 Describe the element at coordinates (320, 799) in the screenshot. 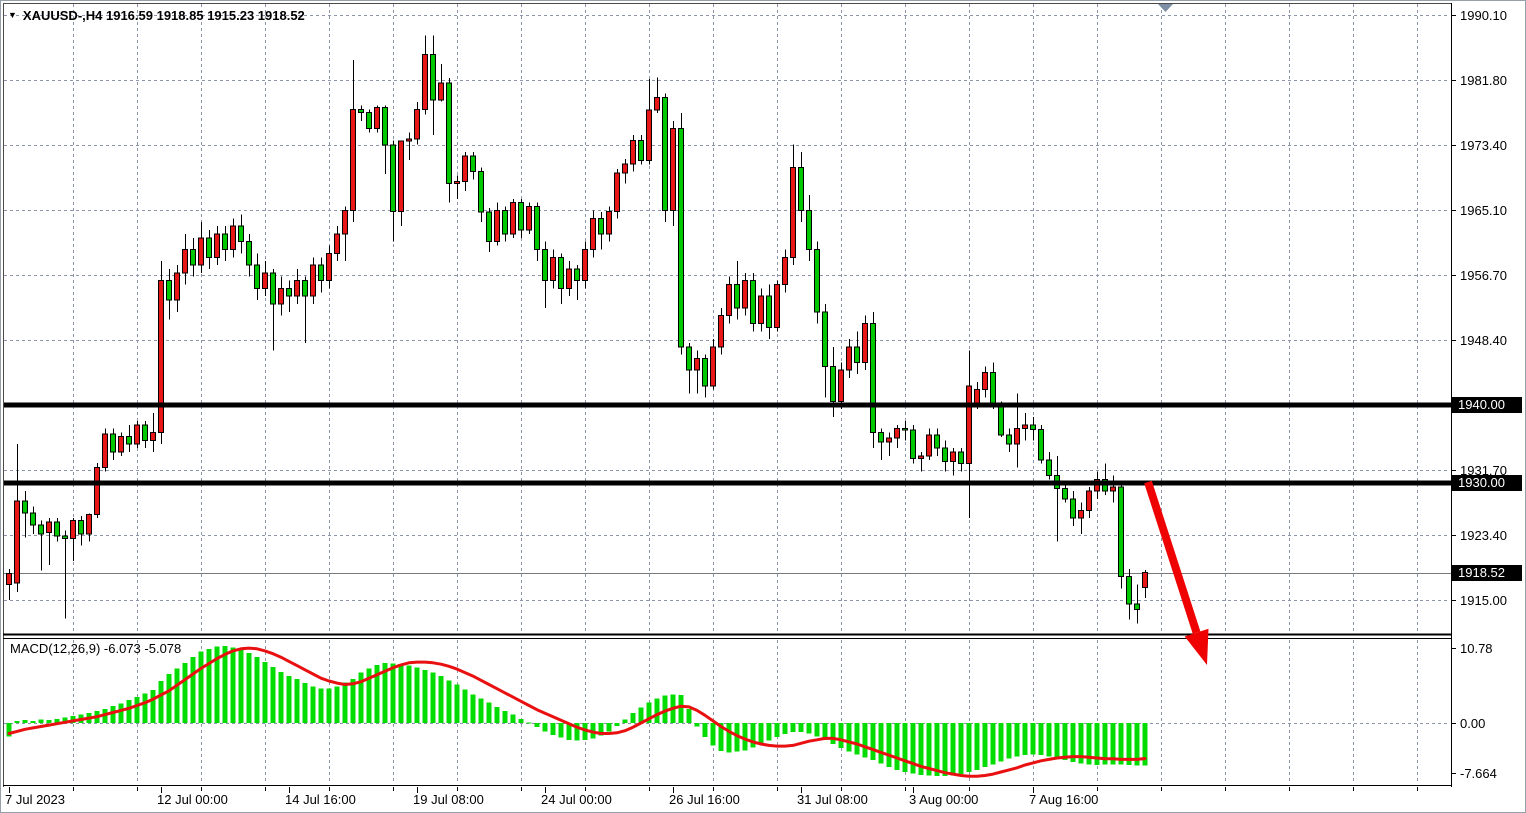

I see `date-axis-label: 14 Jul 16:00` at that location.